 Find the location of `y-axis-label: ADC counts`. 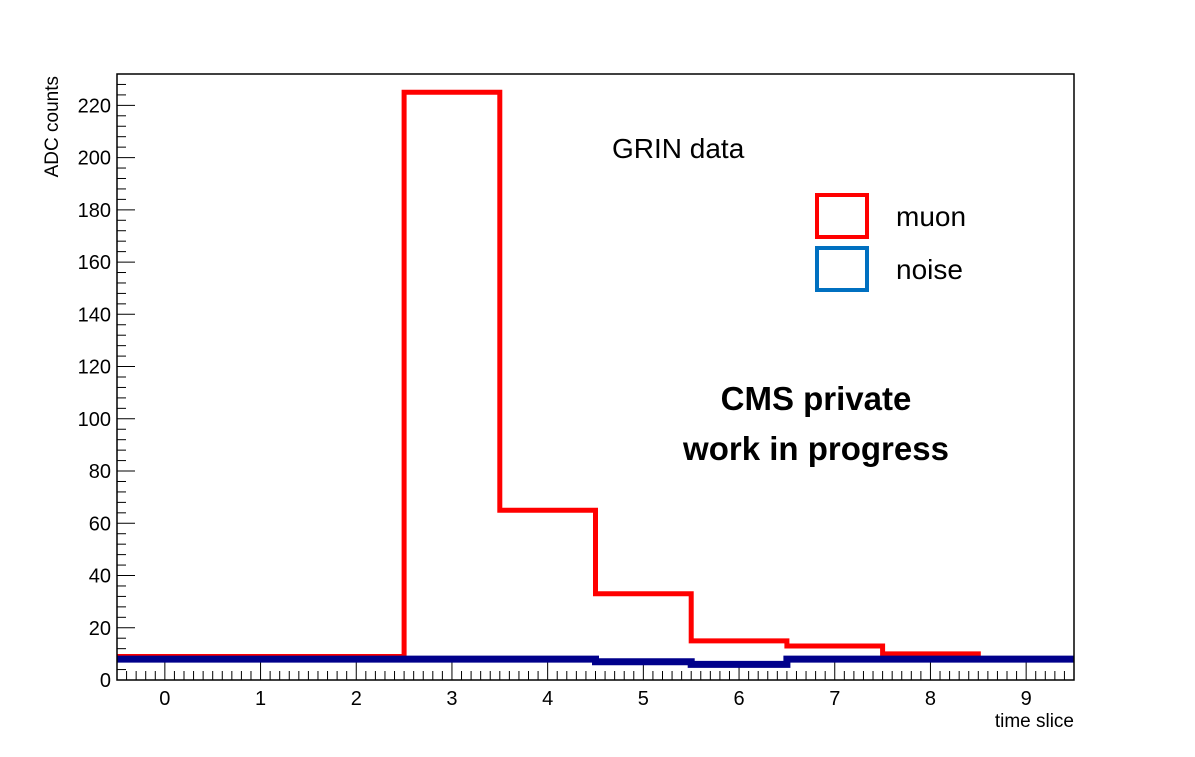

y-axis-label: ADC counts is located at coordinates (52, 126).